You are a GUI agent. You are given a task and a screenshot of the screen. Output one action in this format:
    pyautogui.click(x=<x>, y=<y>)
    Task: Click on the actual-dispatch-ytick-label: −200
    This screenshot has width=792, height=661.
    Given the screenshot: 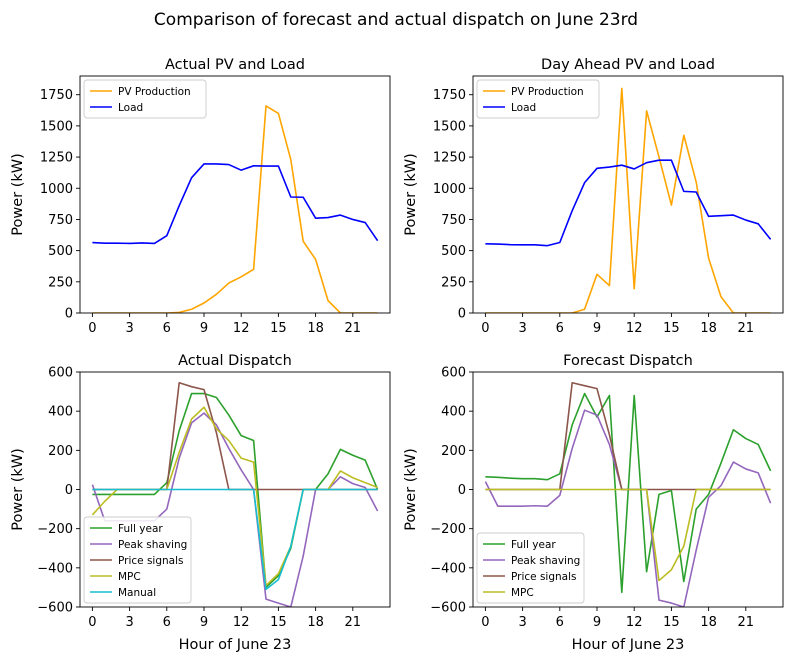 What is the action you would take?
    pyautogui.click(x=55, y=529)
    